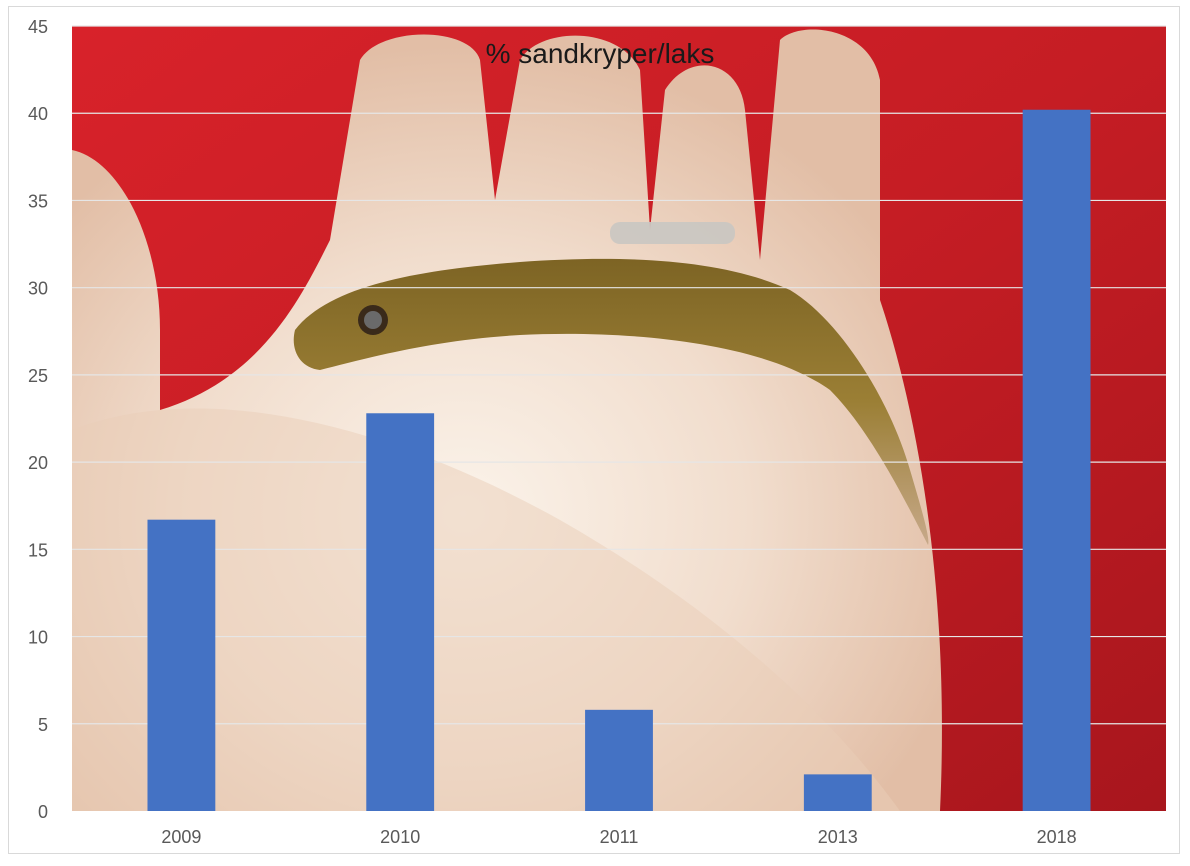 Image resolution: width=1190 pixels, height=866 pixels. I want to click on x-axis-ticks: 2009 2010 2011 2013 2018, so click(618, 837).